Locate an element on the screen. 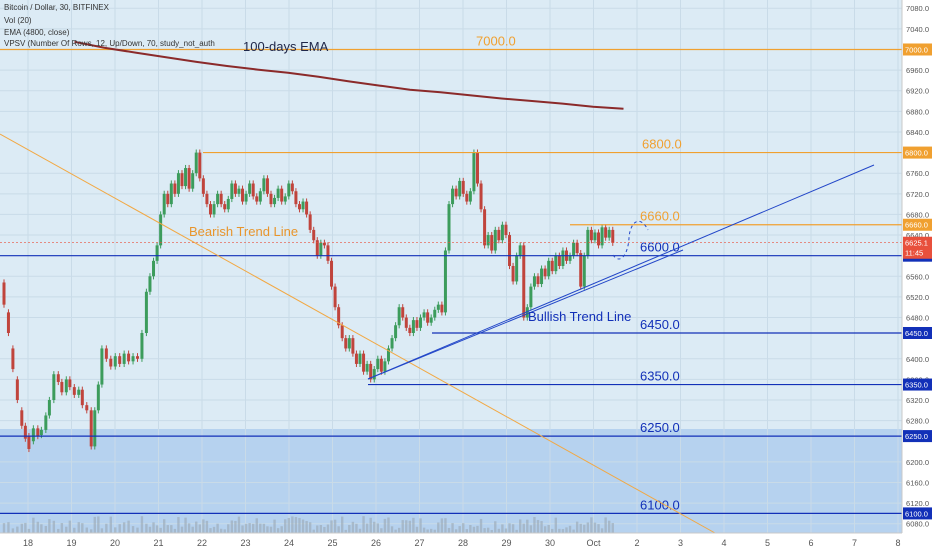 Image resolution: width=932 pixels, height=555 pixels. last-price-tag is located at coordinates (917, 247).